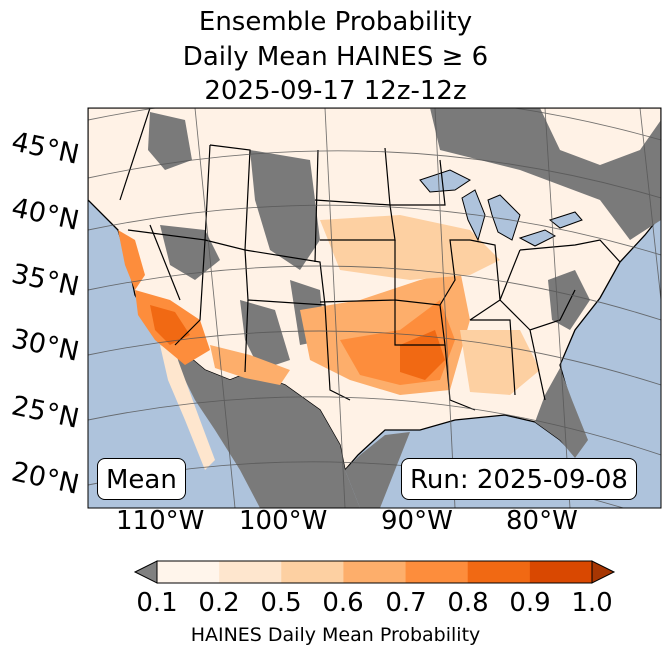  I want to click on lon-label-80: 80°W, so click(542, 521).